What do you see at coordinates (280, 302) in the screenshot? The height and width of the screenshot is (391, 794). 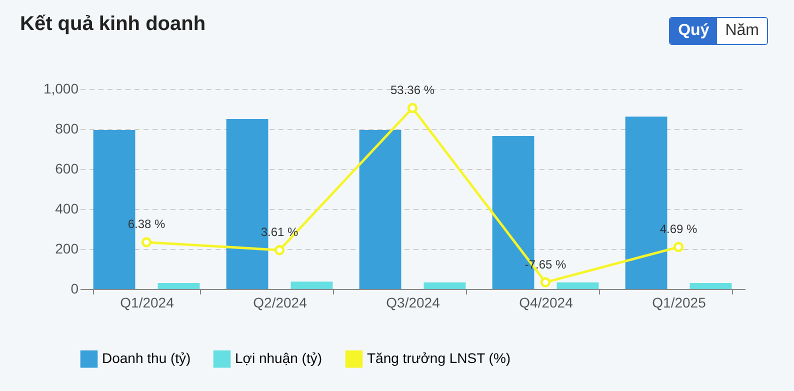 I see `x-tick-label: Q2/2024` at bounding box center [280, 302].